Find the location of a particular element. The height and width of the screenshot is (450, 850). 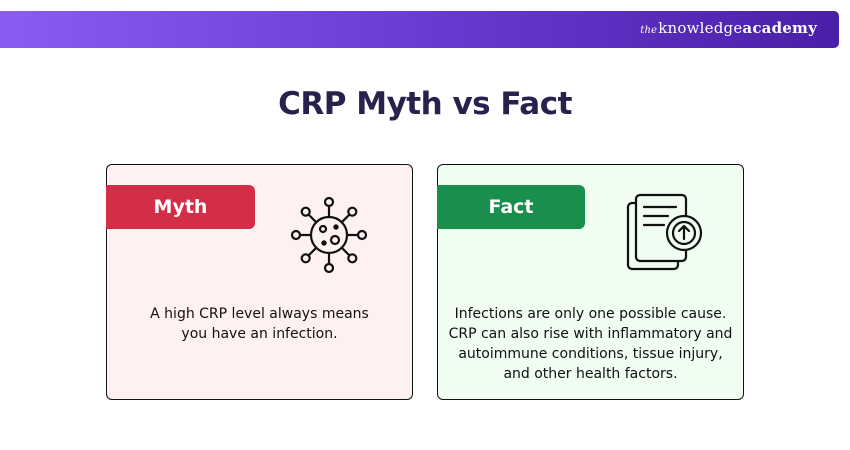

fact-tag: Fact is located at coordinates (511, 207).